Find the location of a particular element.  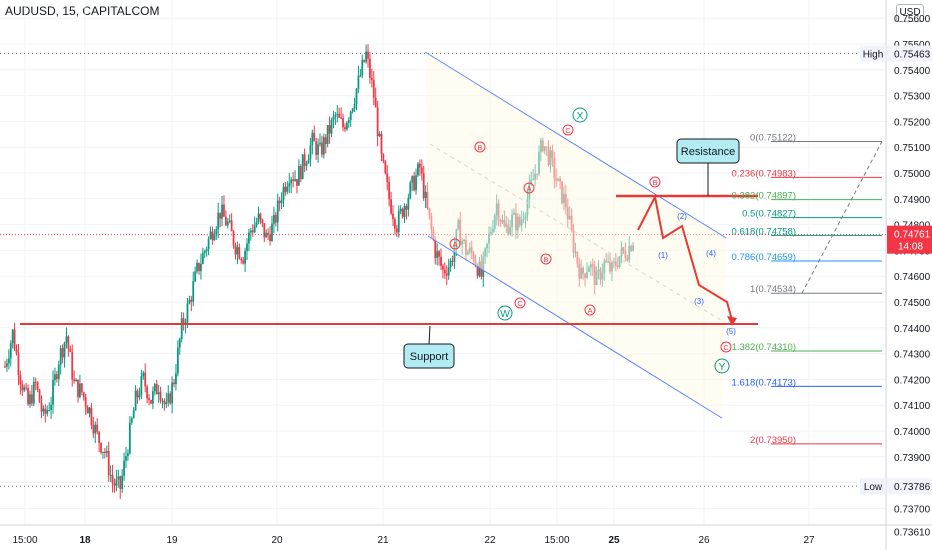

elliott-sub-wave-label: (2) is located at coordinates (682, 216).